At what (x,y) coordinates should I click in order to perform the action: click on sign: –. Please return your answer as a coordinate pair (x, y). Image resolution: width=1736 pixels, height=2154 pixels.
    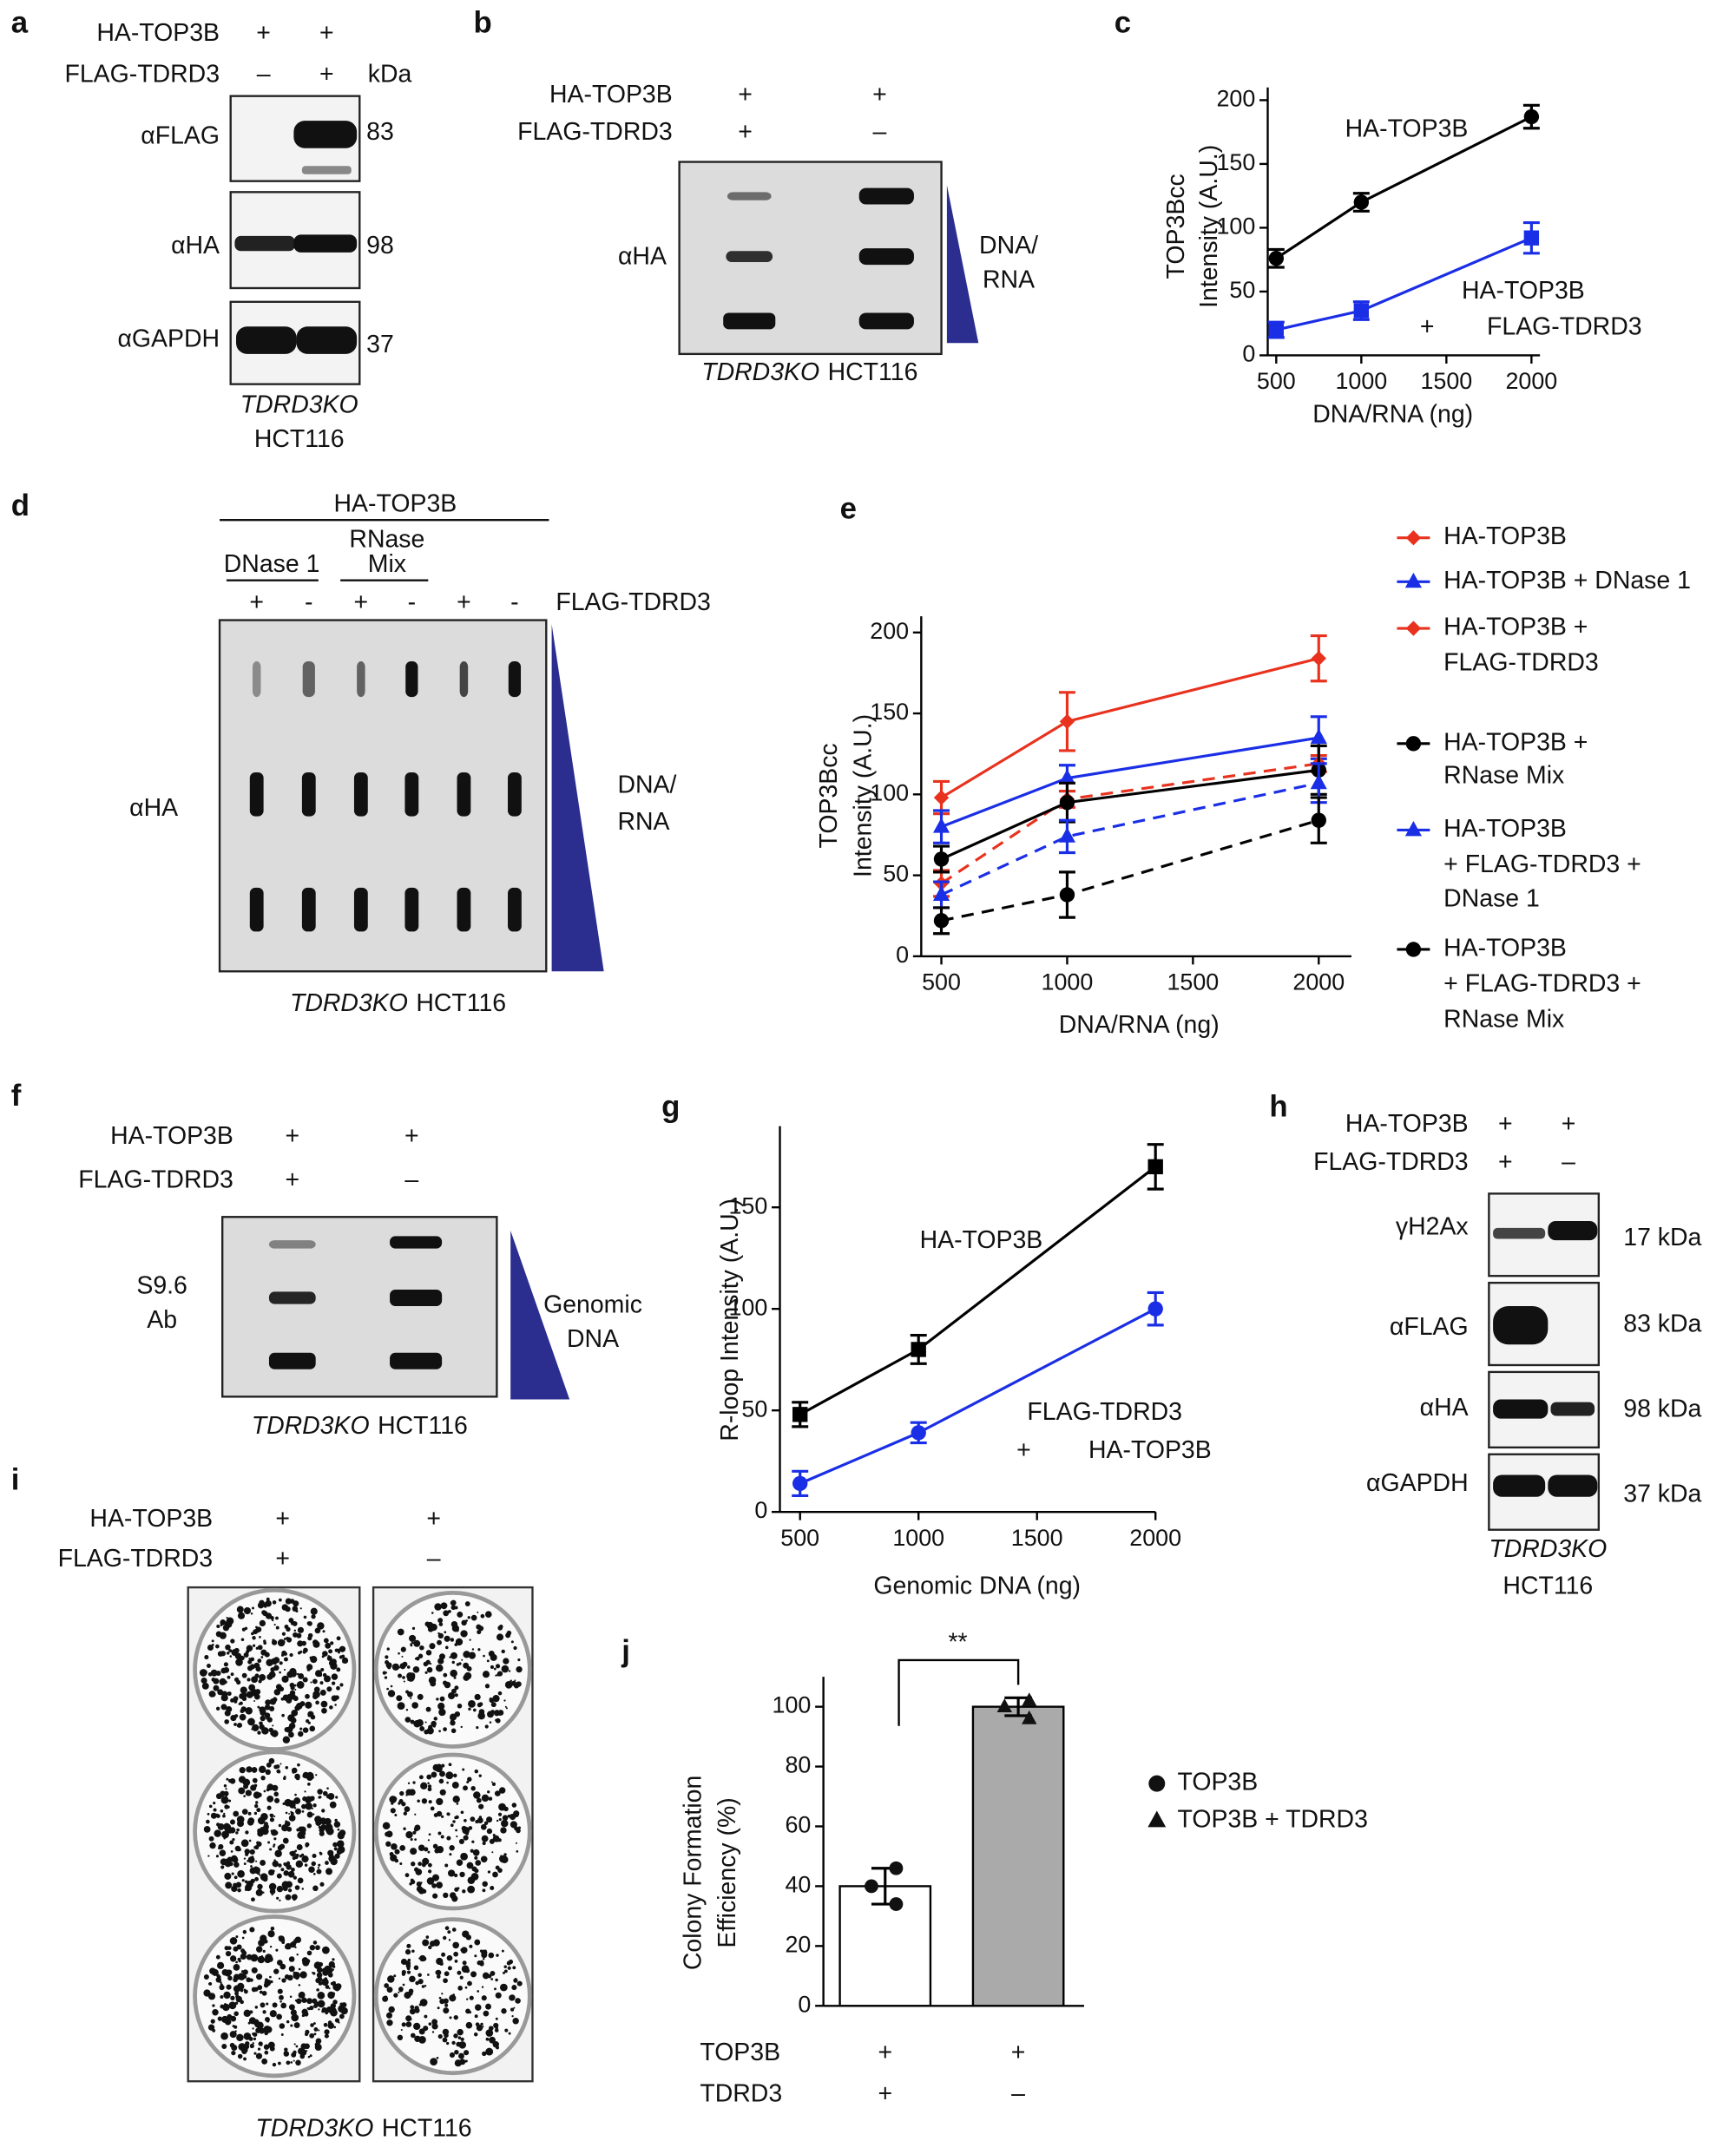
    Looking at the image, I should click on (411, 1180).